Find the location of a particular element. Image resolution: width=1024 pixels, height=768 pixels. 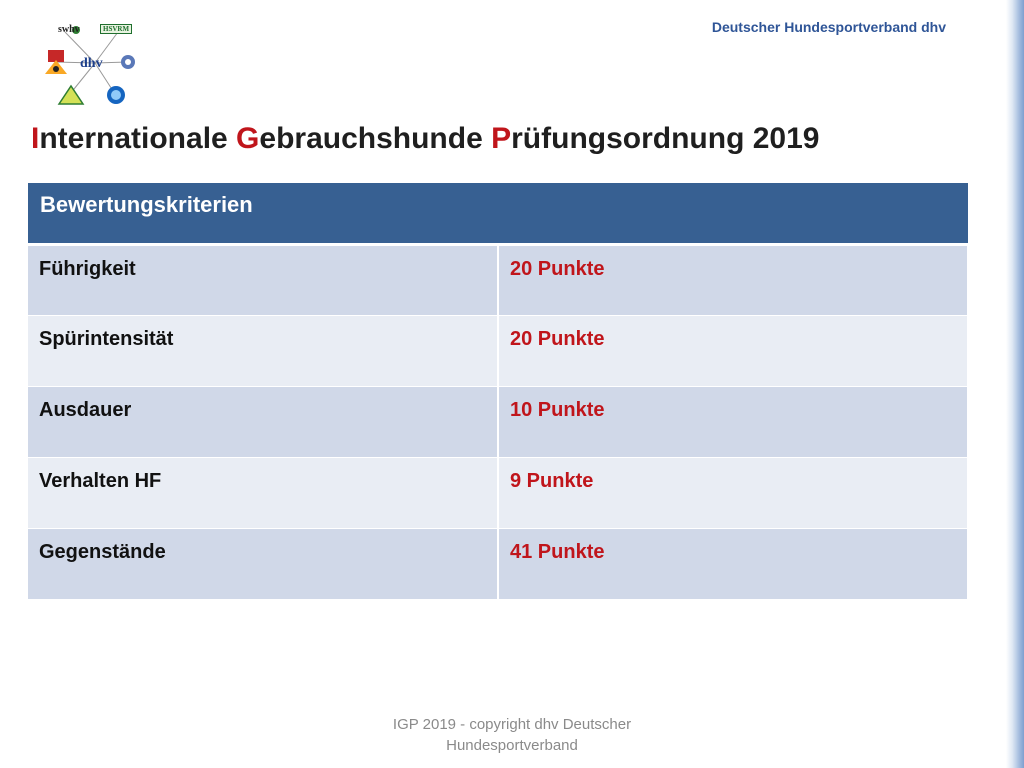

criterion-cell: Spürintensität is located at coordinates (263, 351).